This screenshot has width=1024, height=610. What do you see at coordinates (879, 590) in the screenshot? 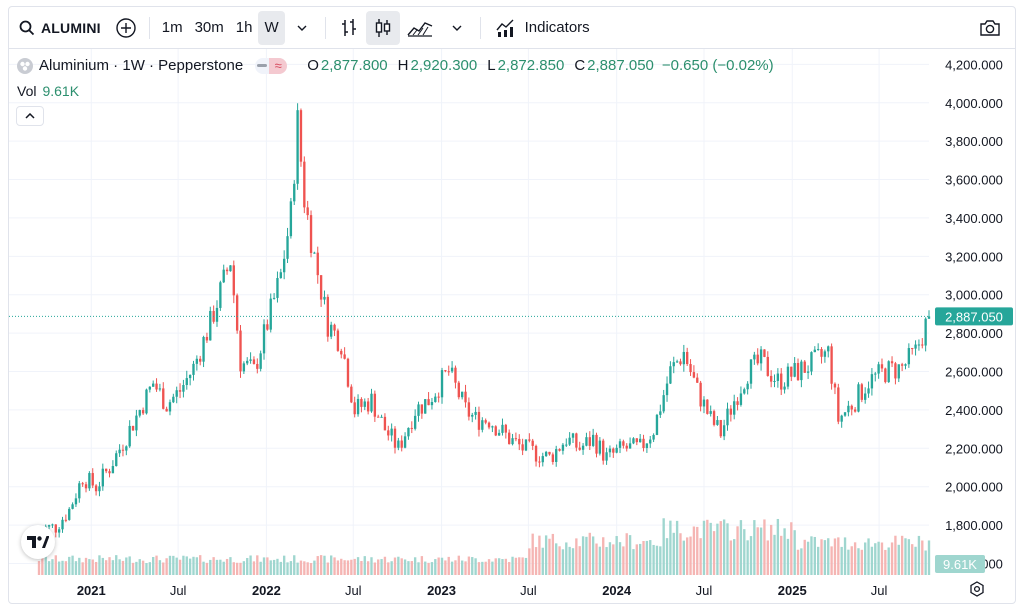
I see `x-tick-label: Jul` at bounding box center [879, 590].